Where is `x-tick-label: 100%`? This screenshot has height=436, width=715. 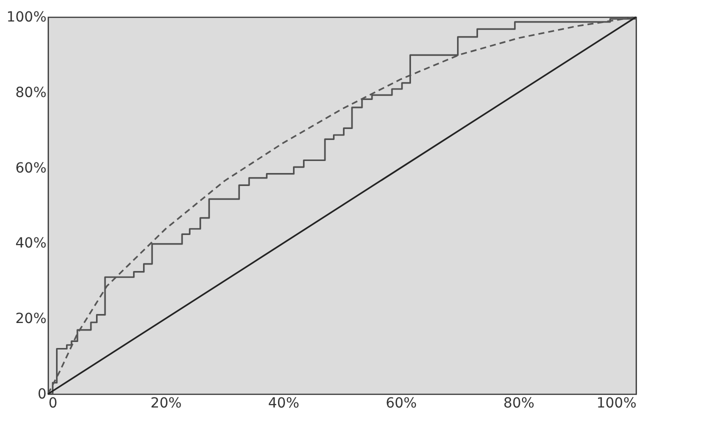
x-tick-label: 100% is located at coordinates (616, 404).